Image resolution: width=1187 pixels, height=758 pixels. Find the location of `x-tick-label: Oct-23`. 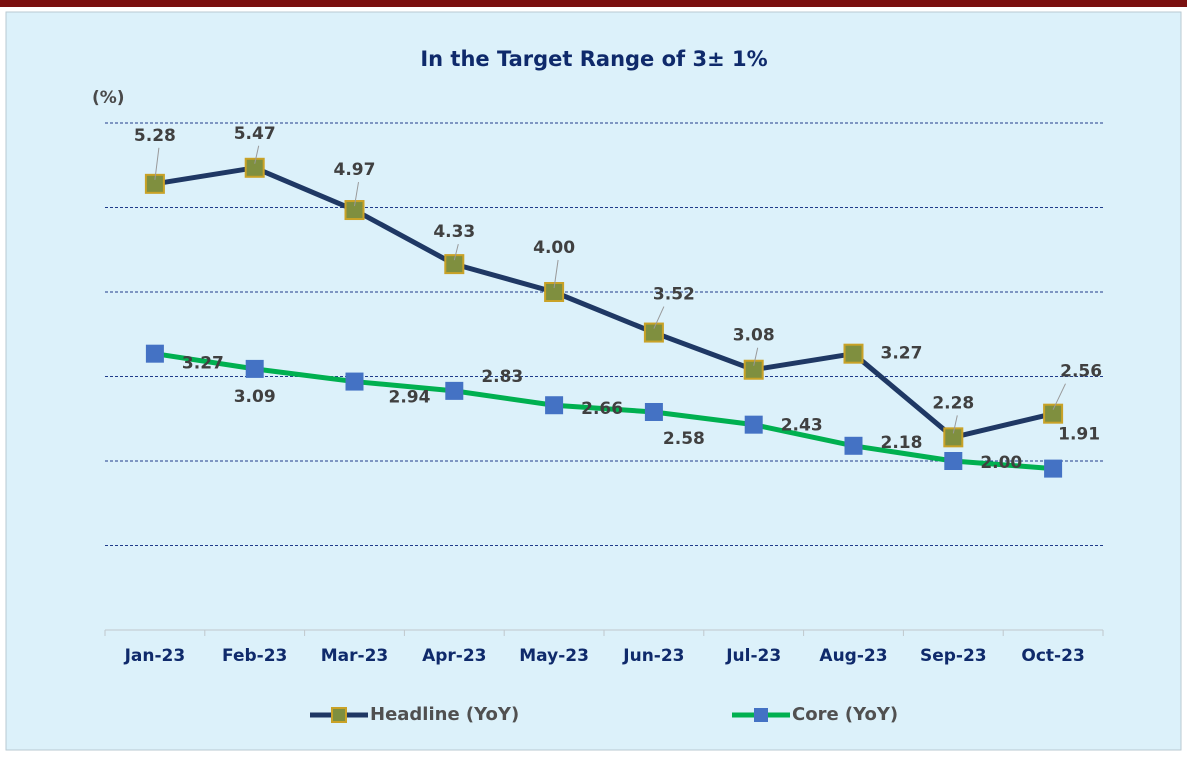

x-tick-label: Oct-23 is located at coordinates (1052, 656).